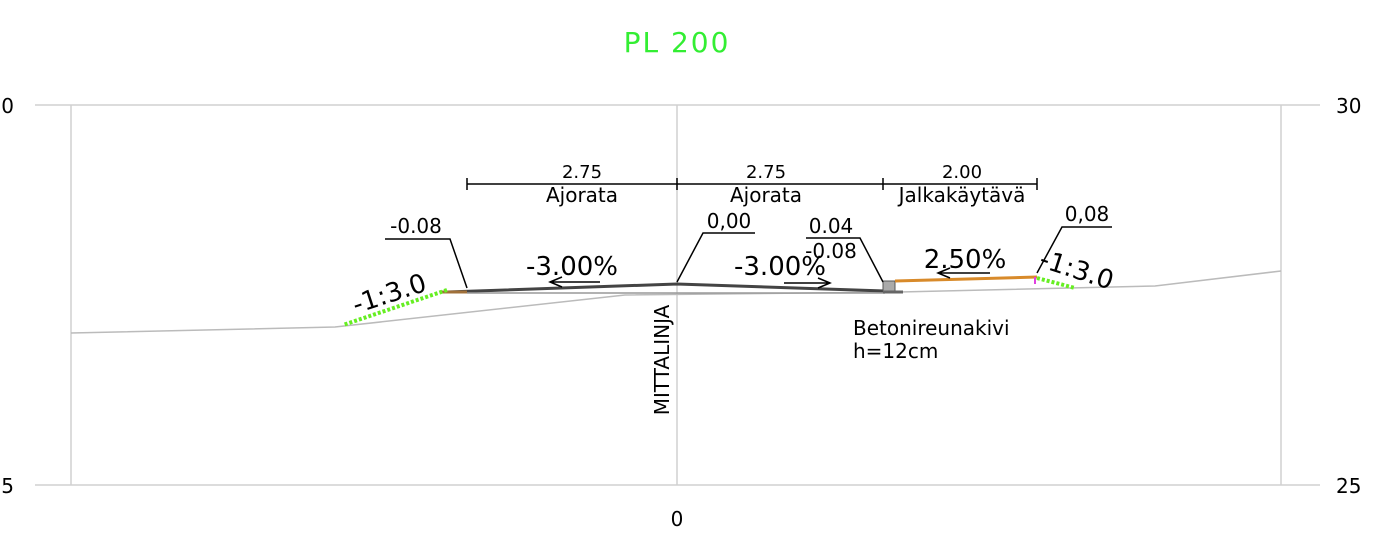 The image size is (1397, 540). What do you see at coordinates (729, 221) in the screenshot?
I see `height-mark: 0,00` at bounding box center [729, 221].